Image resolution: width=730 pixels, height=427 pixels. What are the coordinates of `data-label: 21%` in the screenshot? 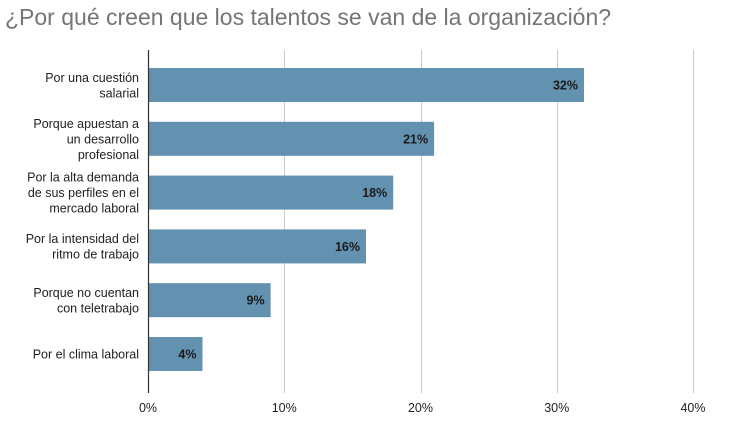 It's located at (415, 139).